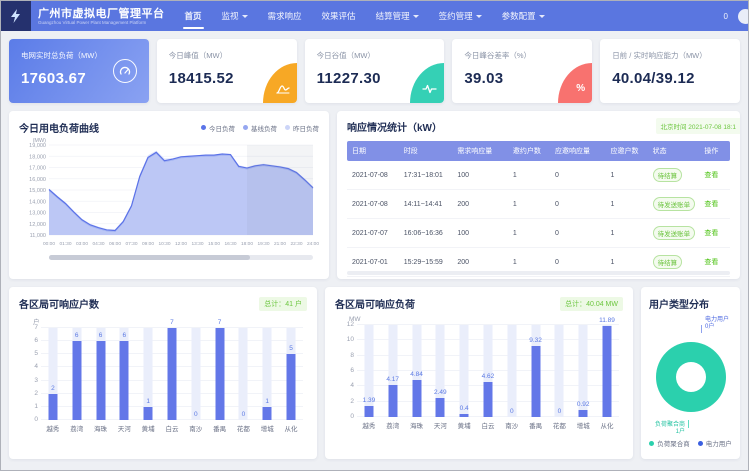 The image size is (749, 471). I want to click on table-header-row: 日期 时段 需求响应量 邀约户数 应邀响应量 应邀户数 状态 操作, so click(538, 151).